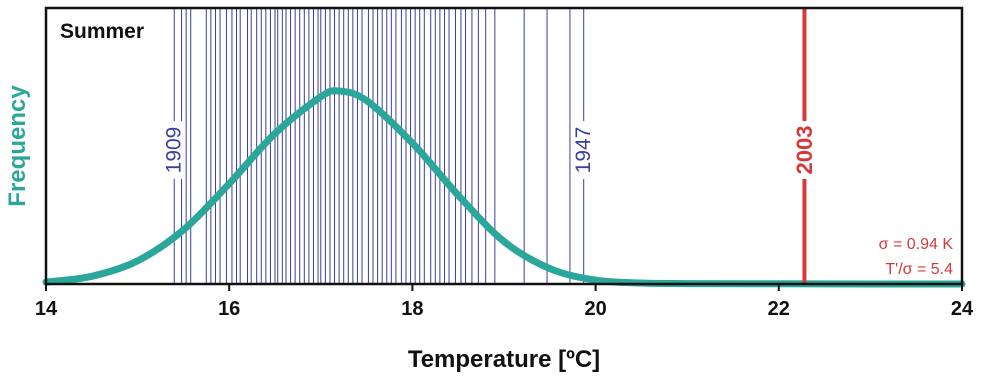 This screenshot has height=377, width=983. Describe the element at coordinates (504, 302) in the screenshot. I see `x-ticks-layer: 14 16 18 20 22 24` at that location.